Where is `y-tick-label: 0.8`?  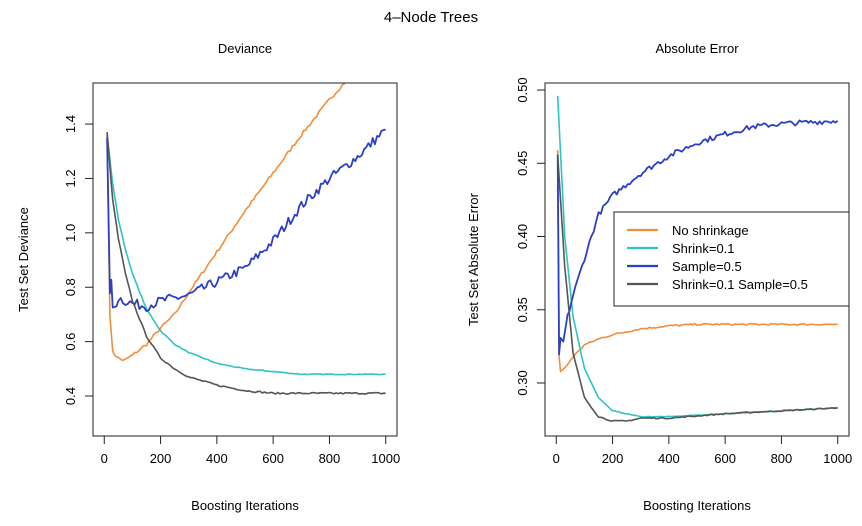
y-tick-label: 0.8 is located at coordinates (70, 287).